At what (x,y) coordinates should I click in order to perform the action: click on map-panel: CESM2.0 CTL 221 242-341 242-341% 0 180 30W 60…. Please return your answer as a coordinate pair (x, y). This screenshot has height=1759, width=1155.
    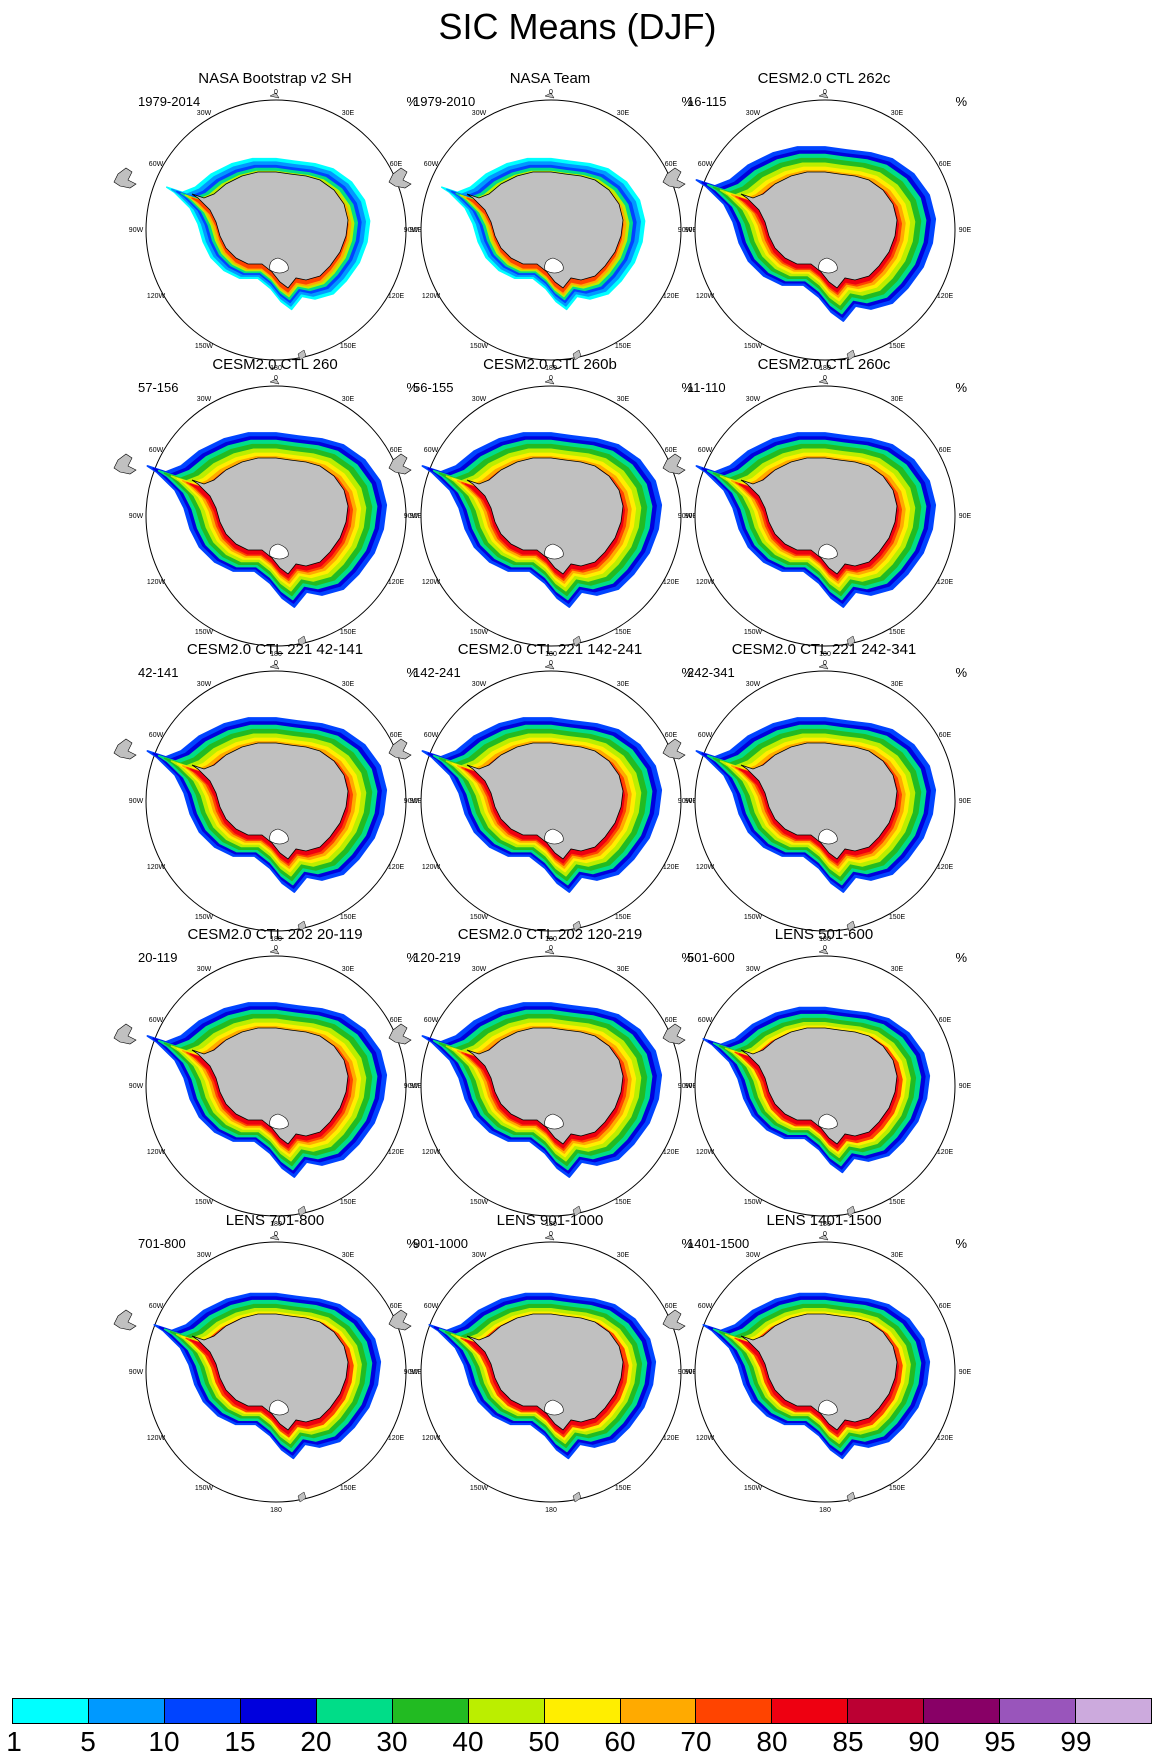
    Looking at the image, I should click on (819, 801).